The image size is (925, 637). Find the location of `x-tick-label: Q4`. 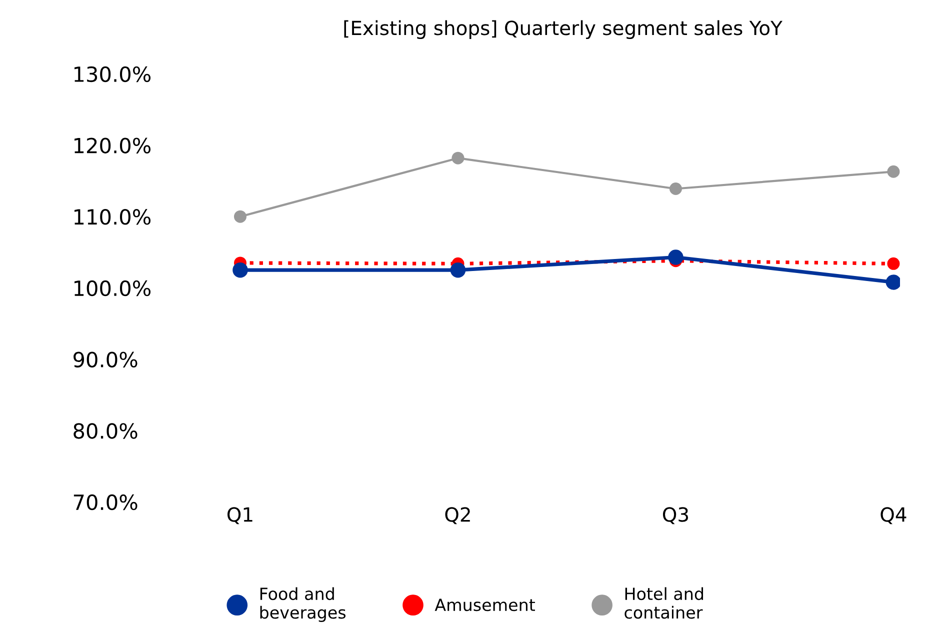

x-tick-label: Q4 is located at coordinates (893, 515).